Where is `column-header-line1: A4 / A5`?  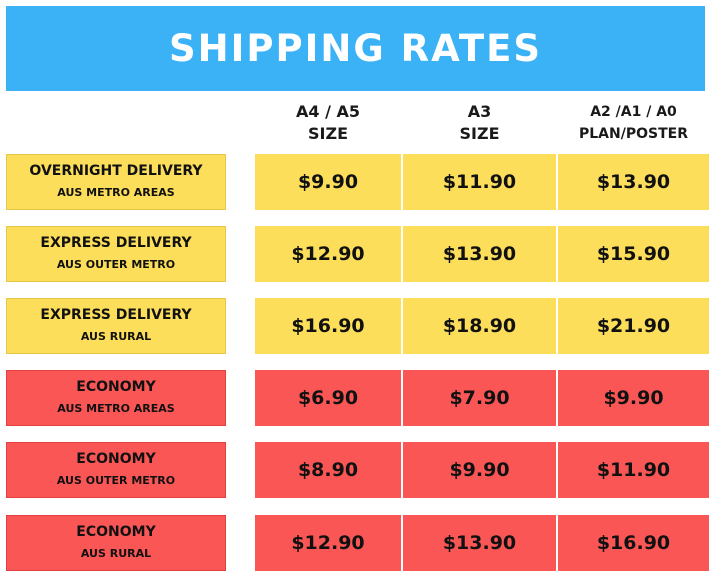 column-header-line1: A4 / A5 is located at coordinates (327, 111).